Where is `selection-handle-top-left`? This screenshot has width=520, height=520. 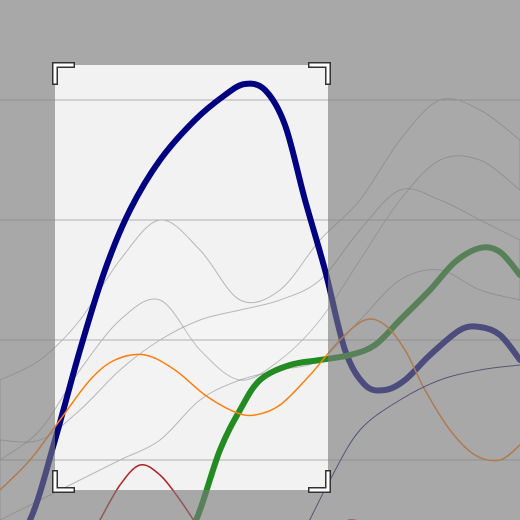 selection-handle-top-left is located at coordinates (63, 73).